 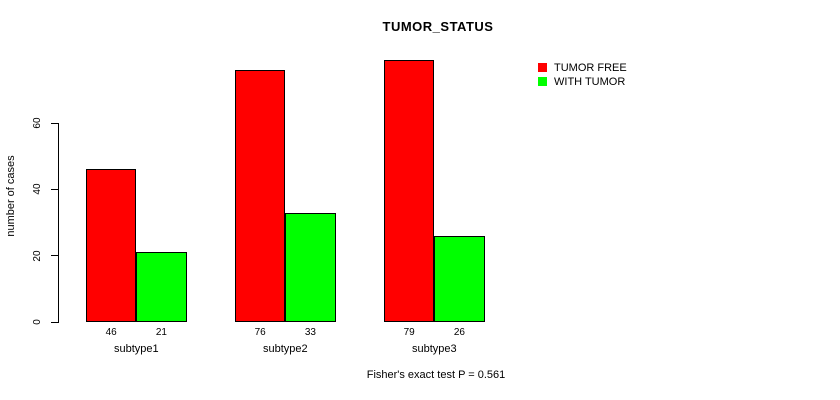 What do you see at coordinates (434, 349) in the screenshot?
I see `category-label-subtype3: subtype3` at bounding box center [434, 349].